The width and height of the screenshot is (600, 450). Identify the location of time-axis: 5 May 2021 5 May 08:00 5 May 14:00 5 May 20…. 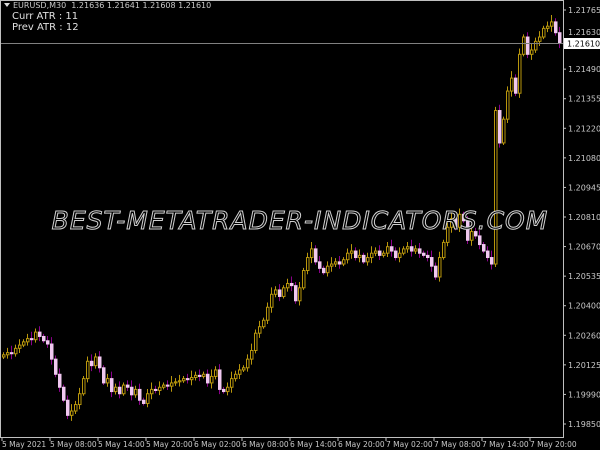
(289, 443).